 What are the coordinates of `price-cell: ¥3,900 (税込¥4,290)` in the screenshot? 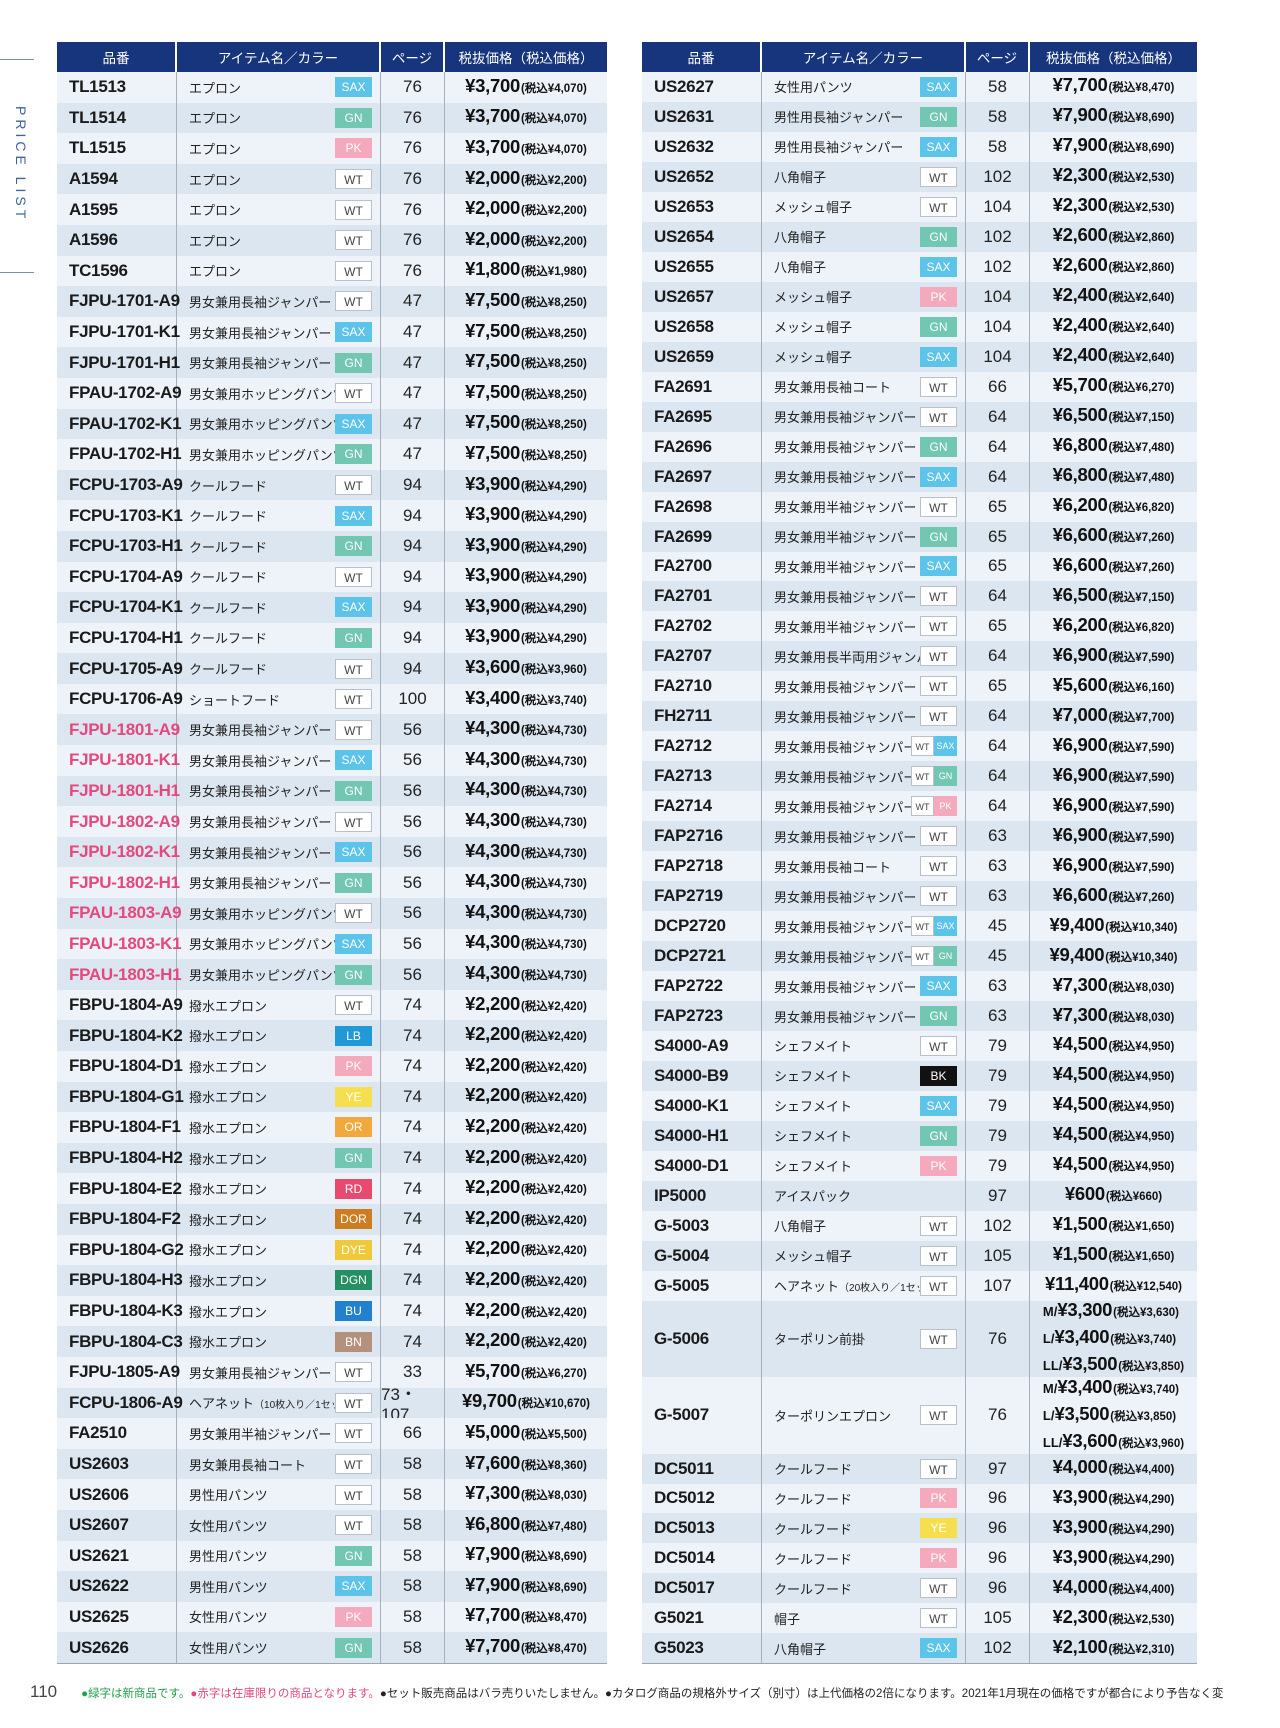 It's located at (526, 515).